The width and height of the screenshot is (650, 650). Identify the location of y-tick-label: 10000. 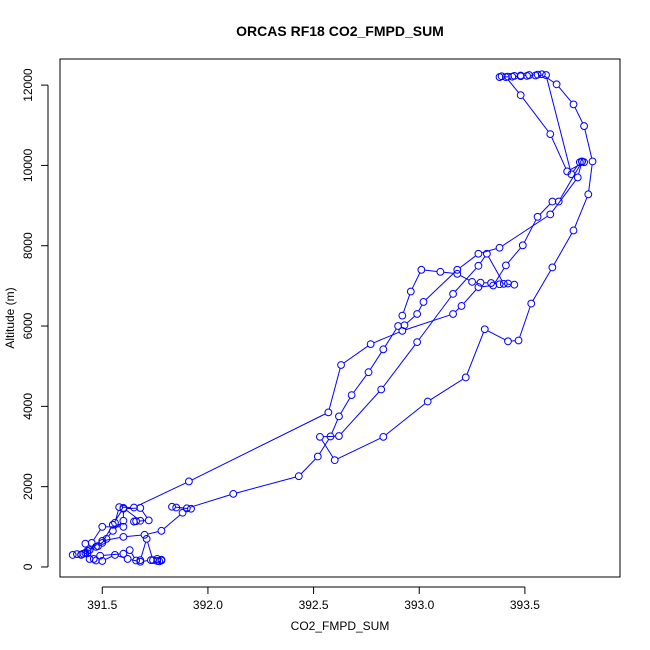
(28, 165).